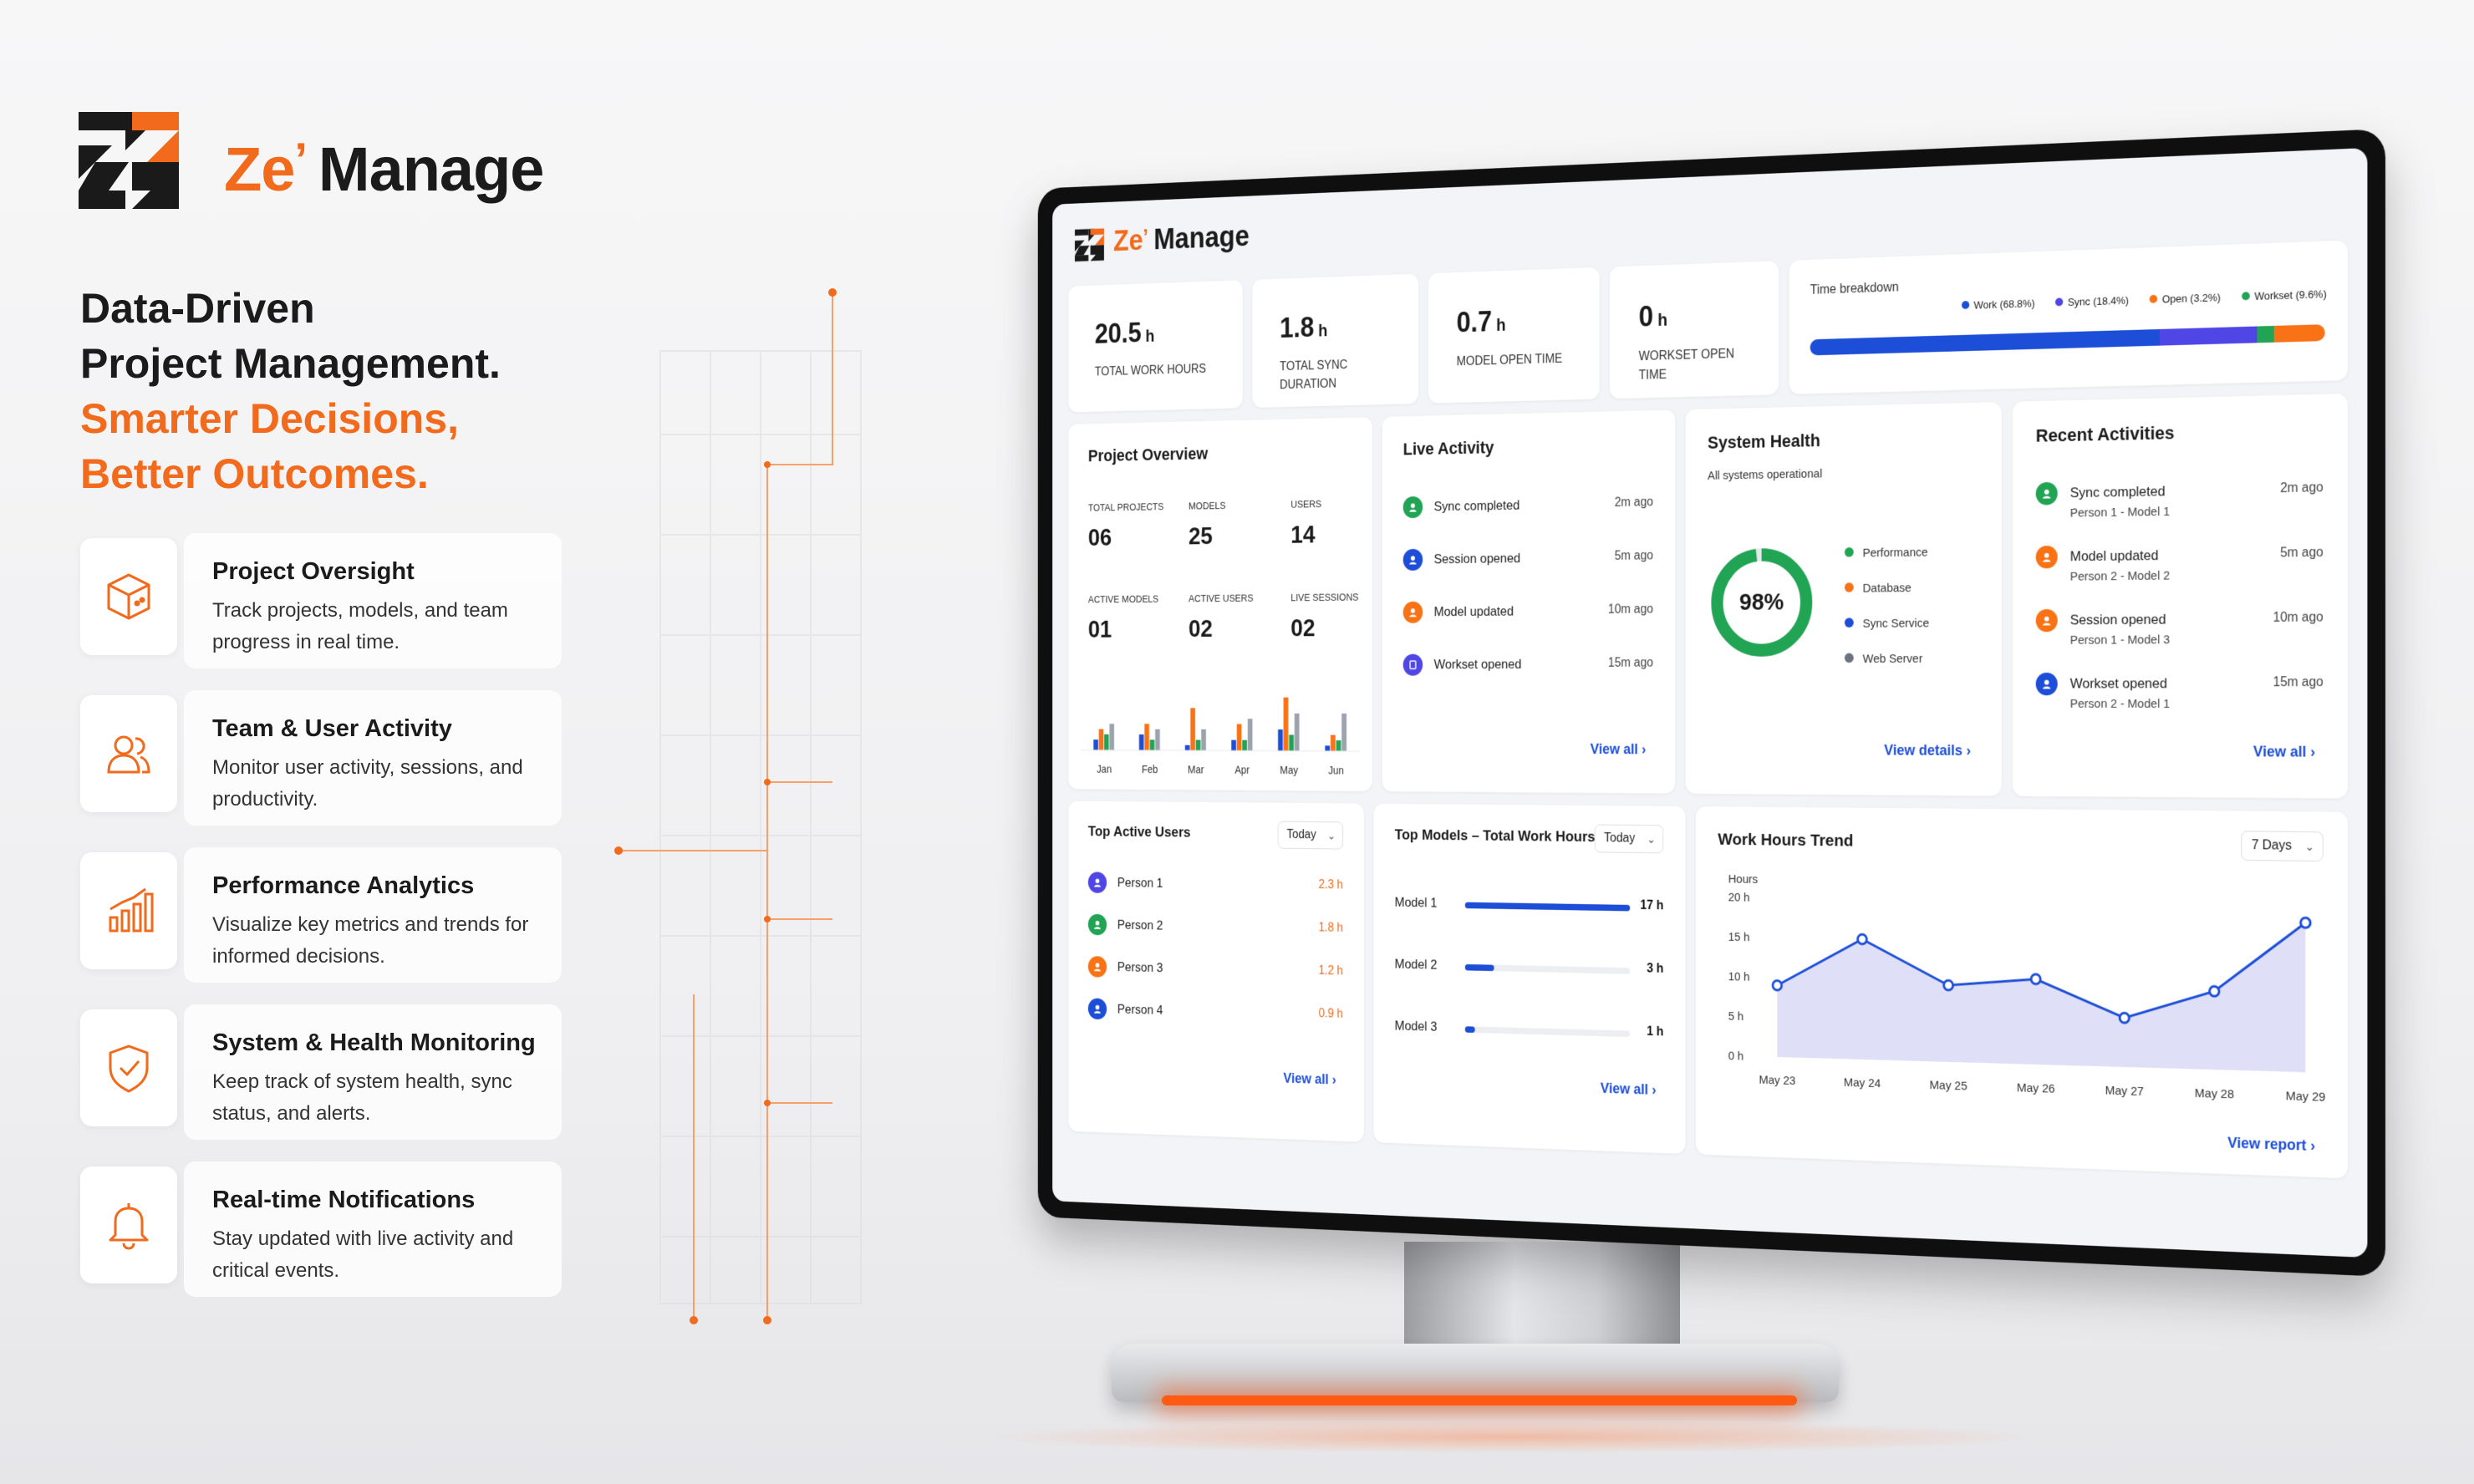  Describe the element at coordinates (1215, 971) in the screenshot. I see `user-row: Person 3 1.2 h` at that location.